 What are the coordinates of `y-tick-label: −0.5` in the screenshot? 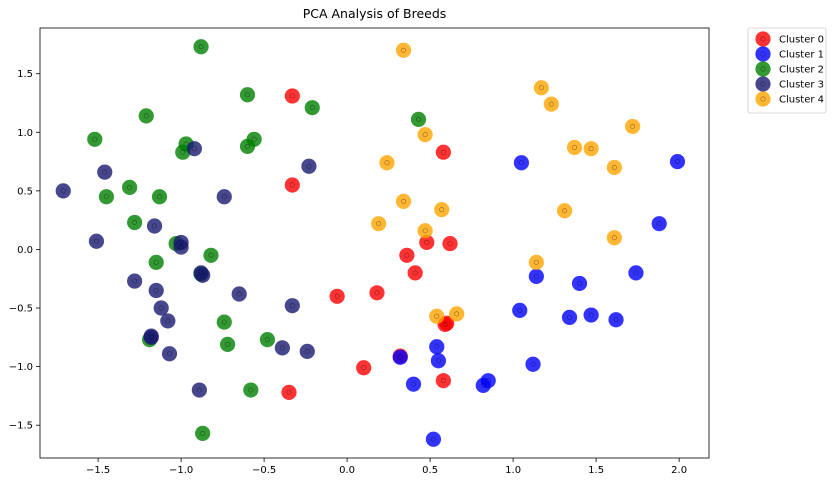 It's located at (21, 309).